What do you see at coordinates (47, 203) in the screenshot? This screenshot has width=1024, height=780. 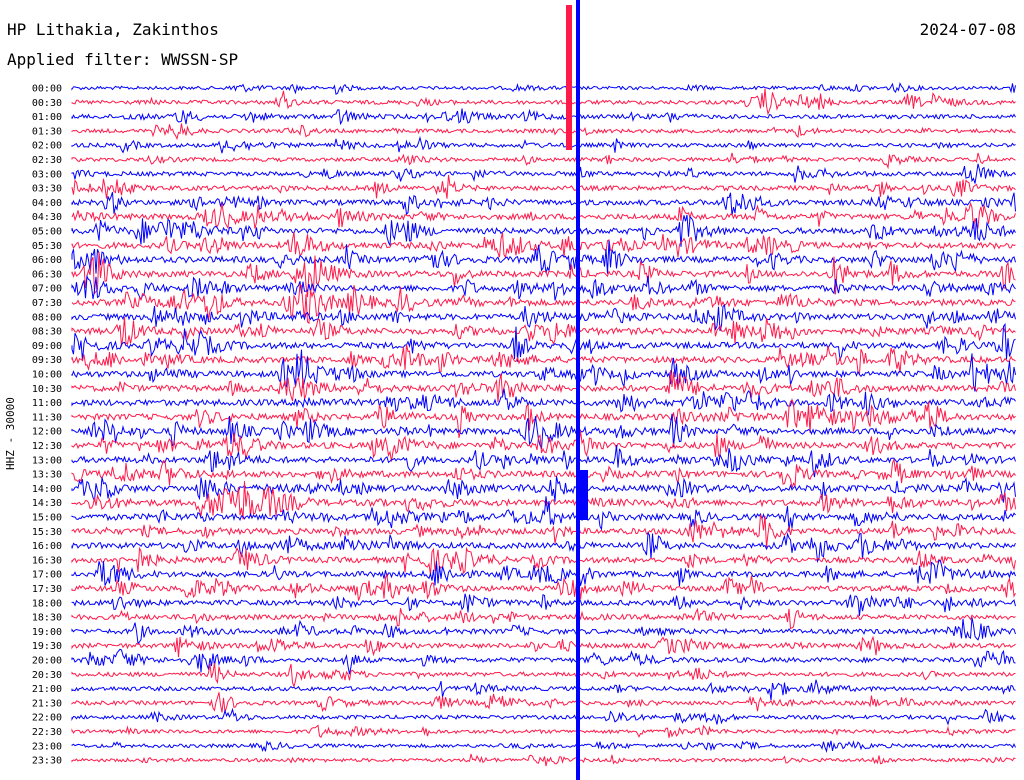 I see `row-label: 04:00` at bounding box center [47, 203].